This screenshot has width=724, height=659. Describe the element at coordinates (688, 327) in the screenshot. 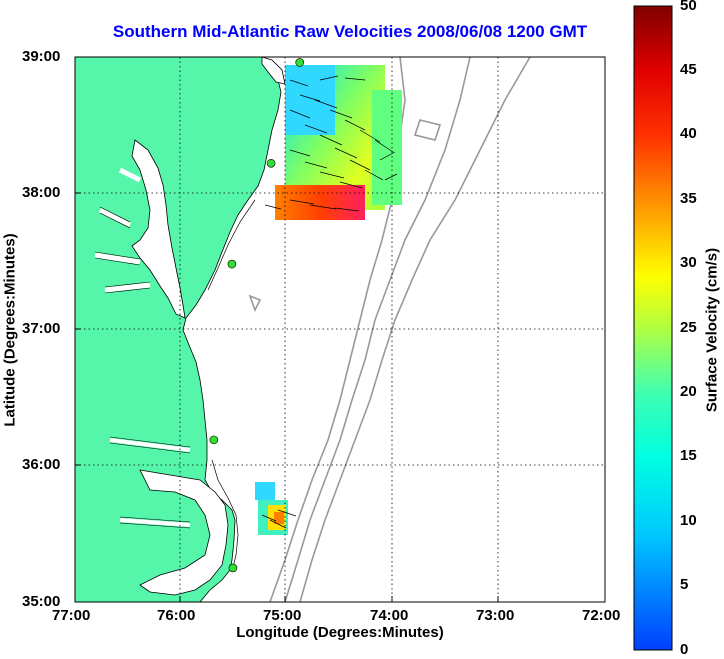

I see `colorbar-tick: 25` at that location.